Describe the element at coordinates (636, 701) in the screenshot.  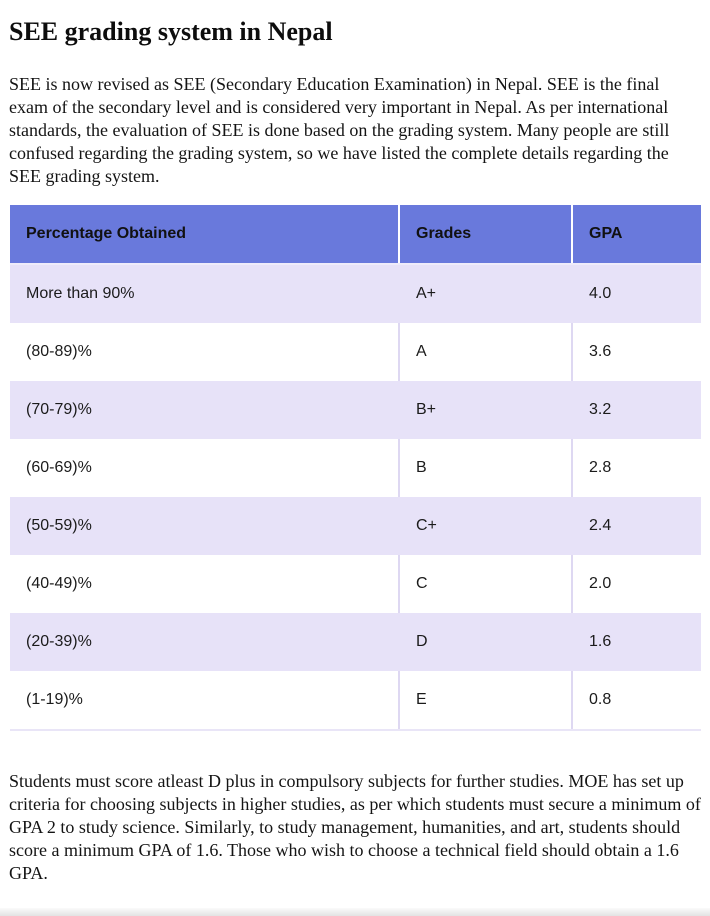
I see `cell-gpa: 0.8` at that location.